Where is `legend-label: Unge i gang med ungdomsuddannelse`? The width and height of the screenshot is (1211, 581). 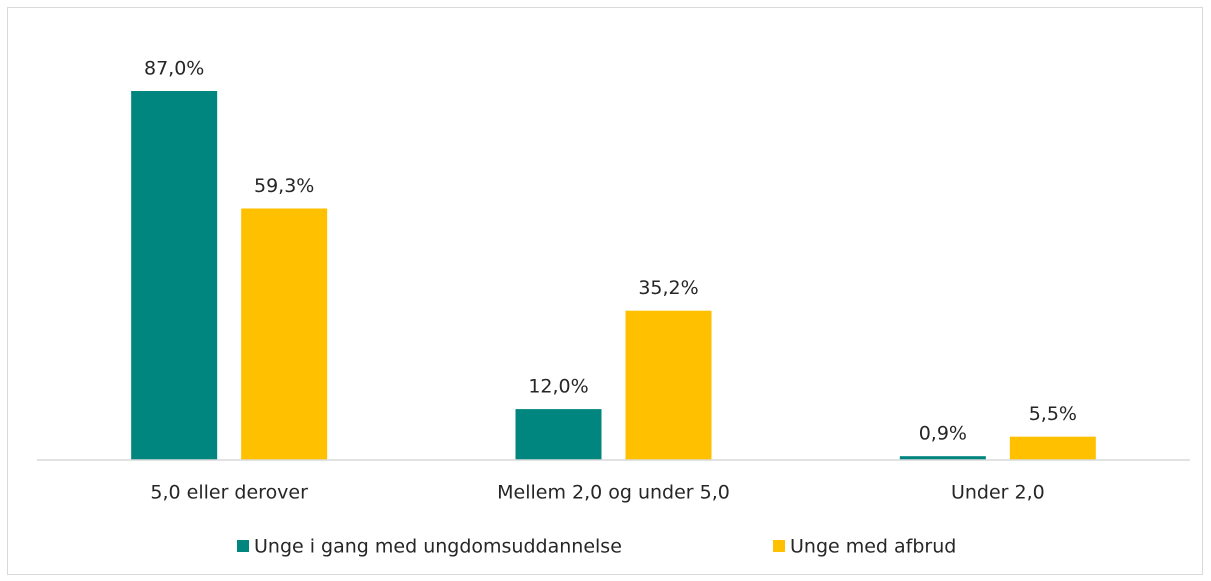
legend-label: Unge i gang med ungdomsuddannelse is located at coordinates (438, 547).